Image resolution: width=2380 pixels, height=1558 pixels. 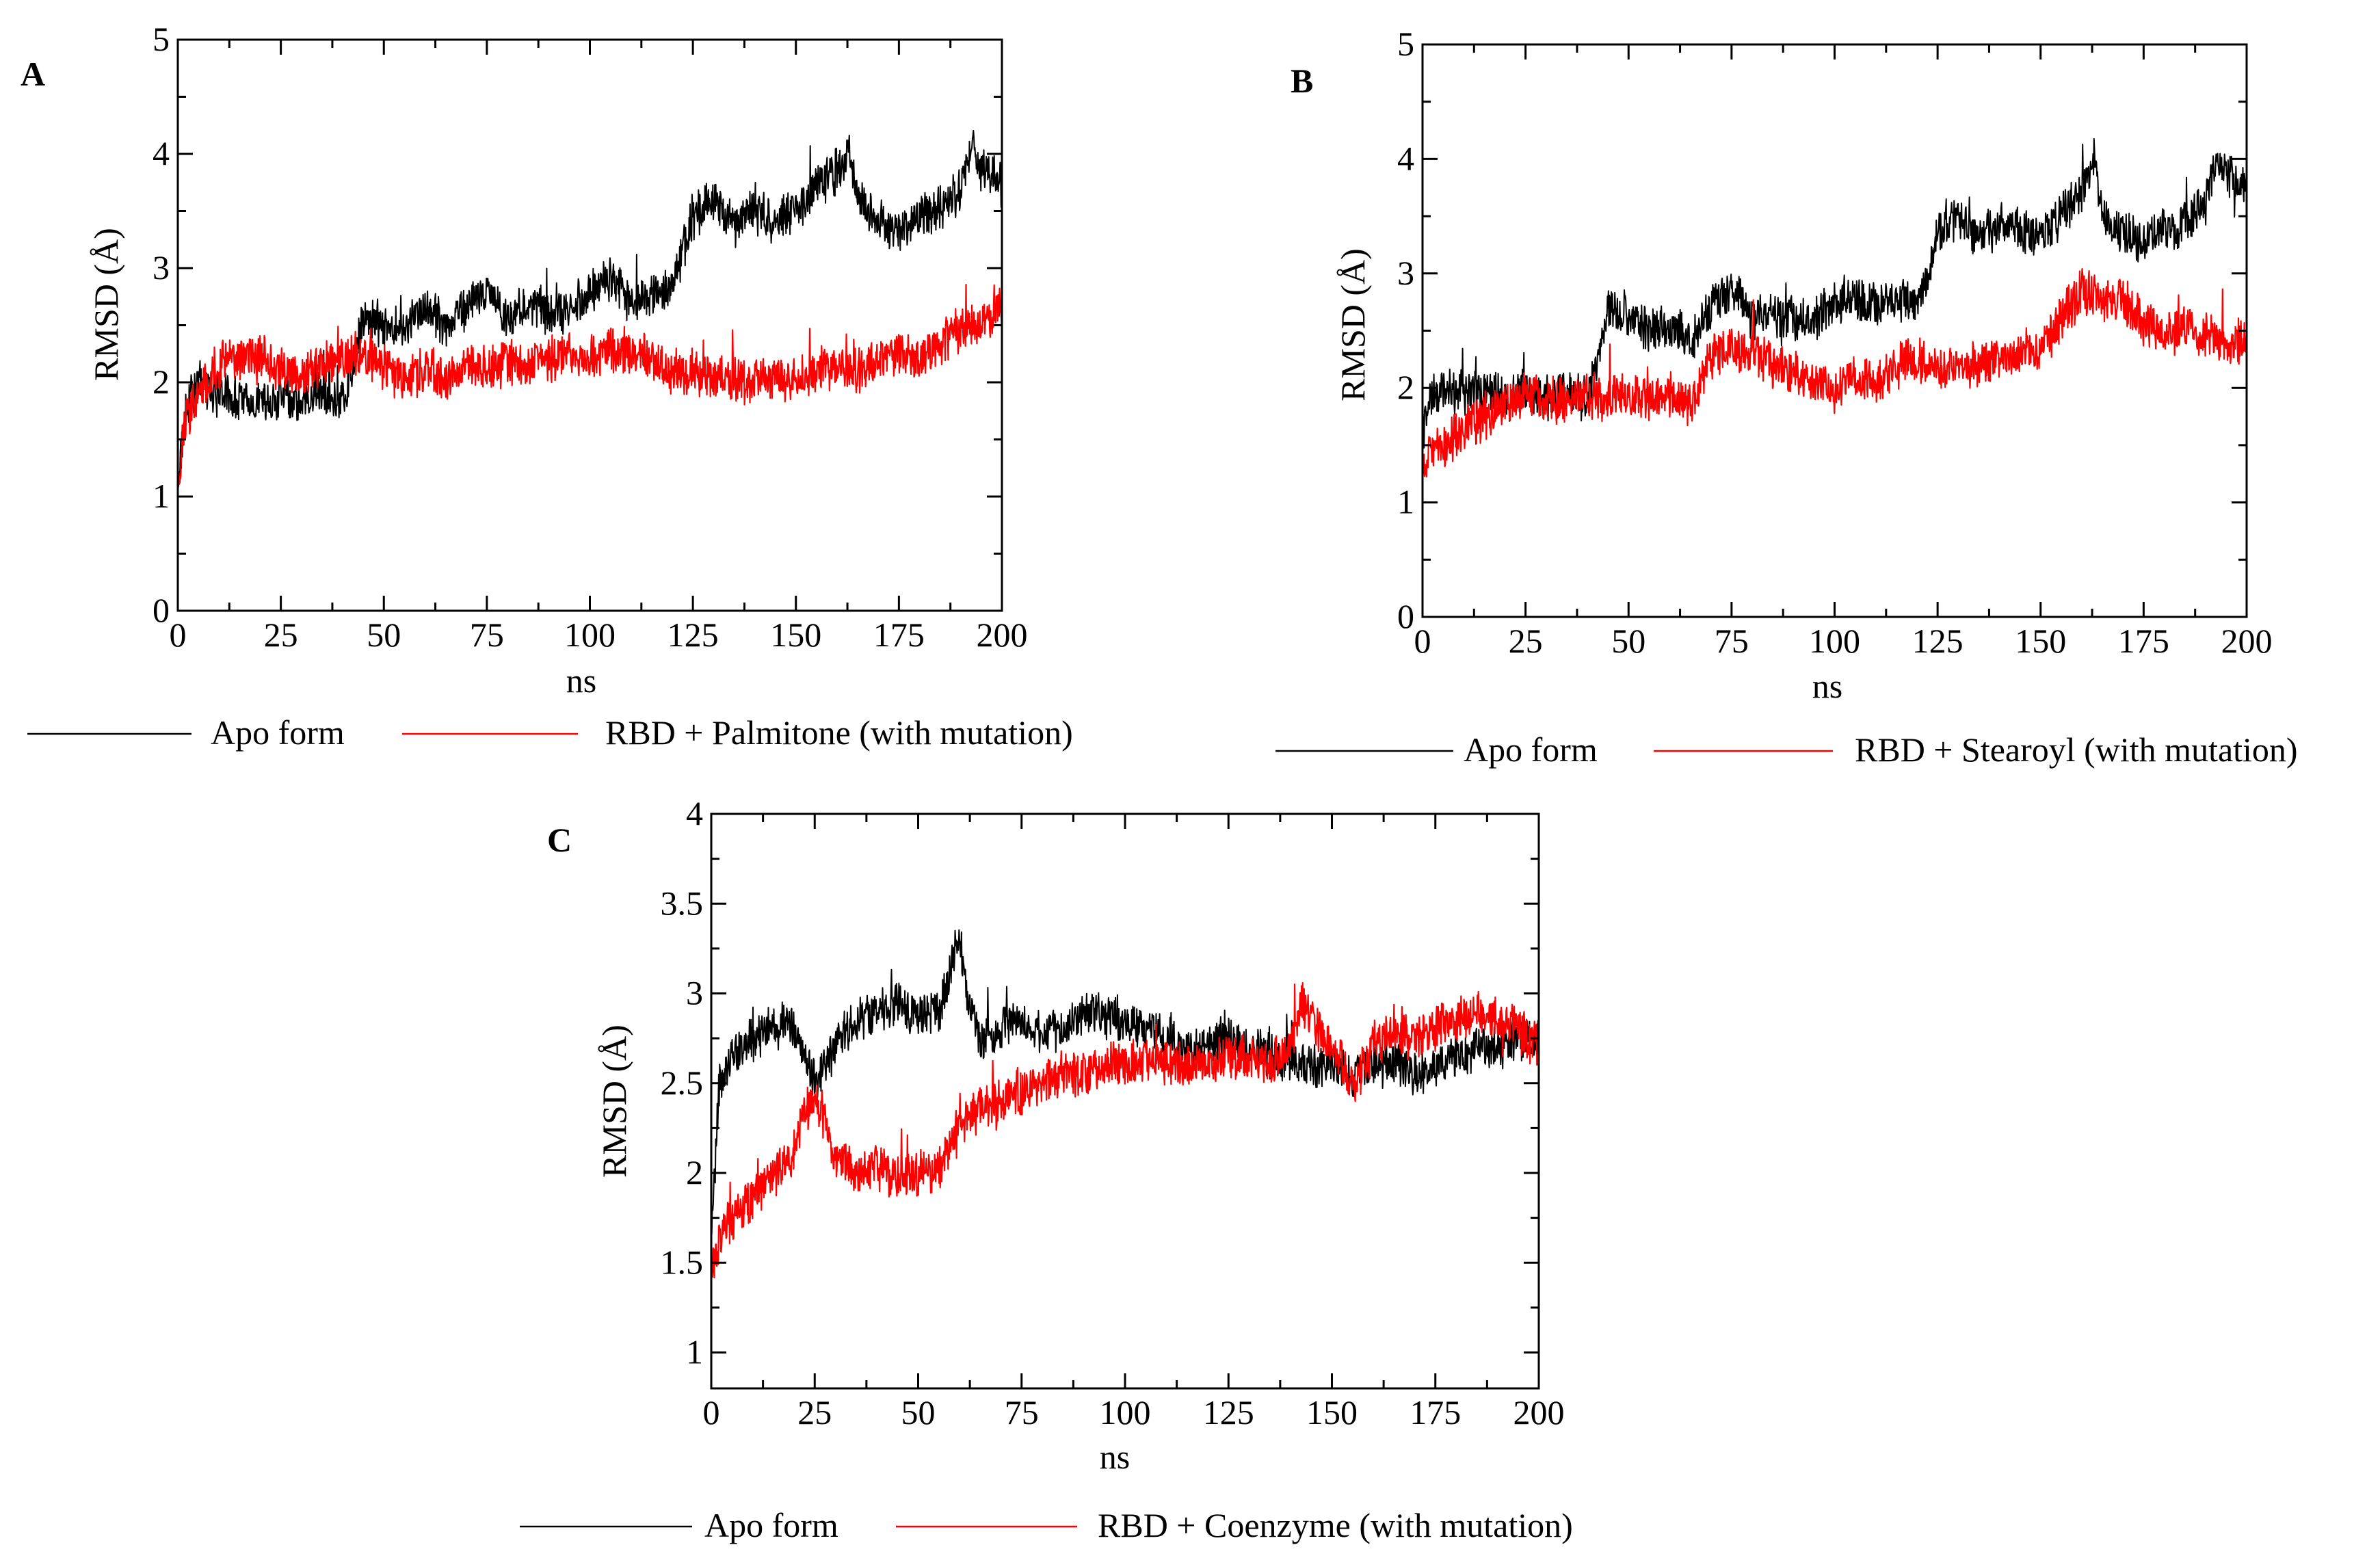 What do you see at coordinates (1002, 635) in the screenshot?
I see `x-tick-label-a: 200` at bounding box center [1002, 635].